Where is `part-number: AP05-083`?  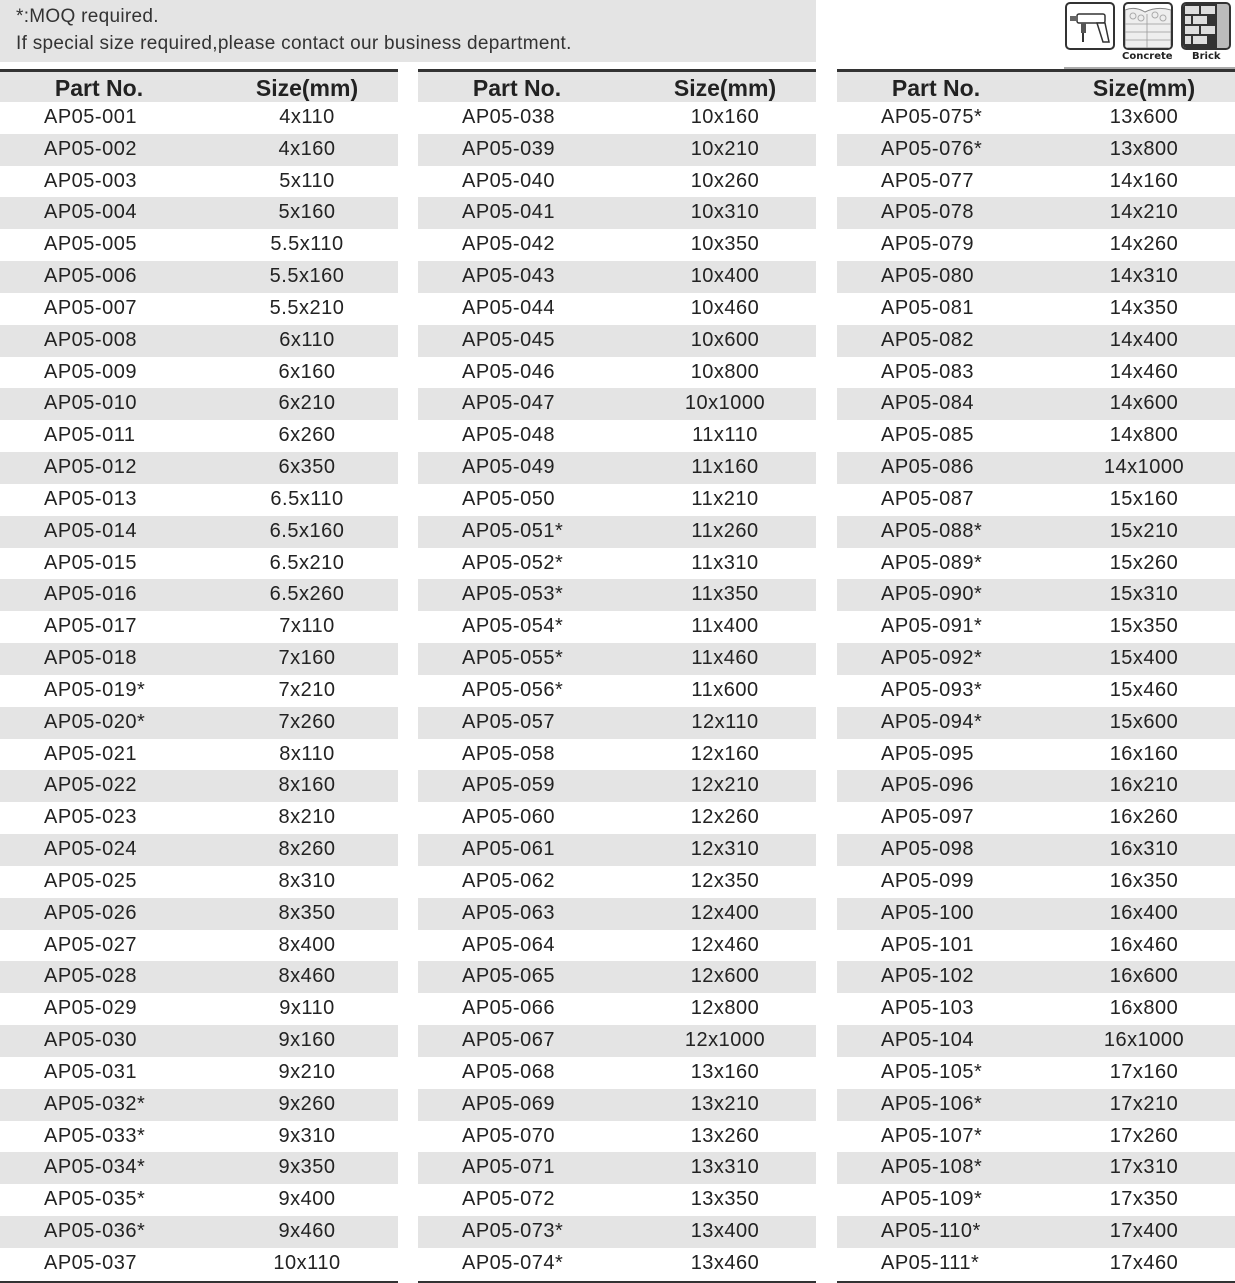
part-number: AP05-083 is located at coordinates (927, 371).